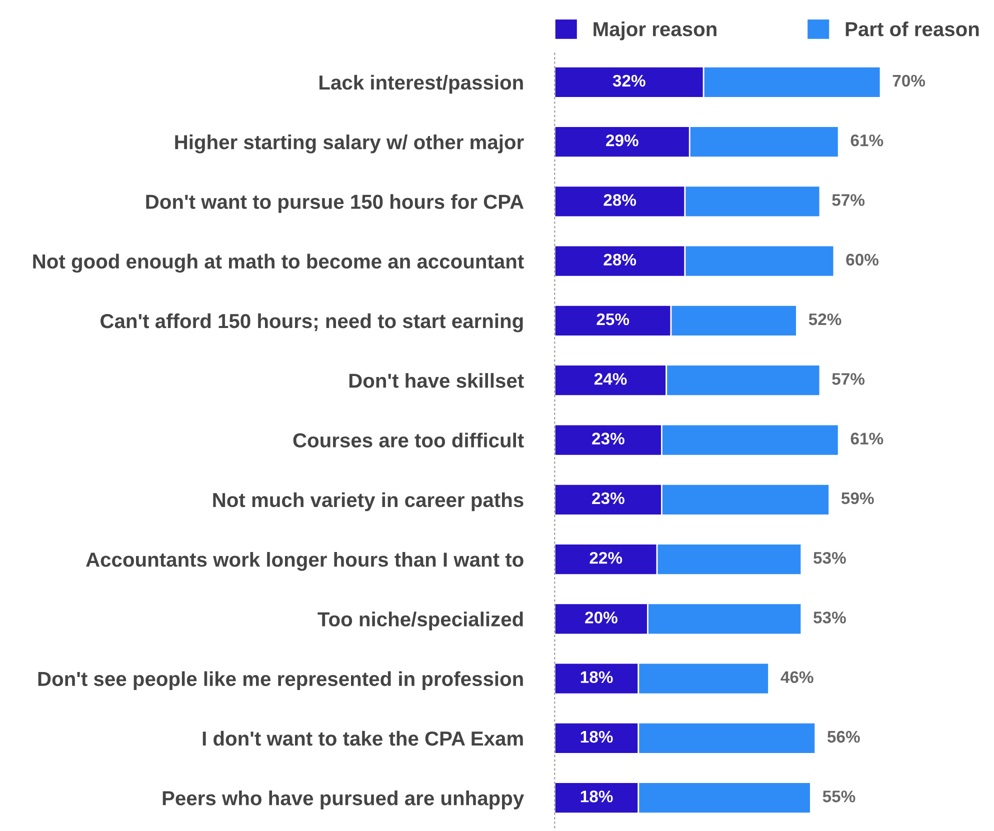 Image resolution: width=994 pixels, height=831 pixels. Describe the element at coordinates (839, 796) in the screenshot. I see `total-label: 55%` at that location.